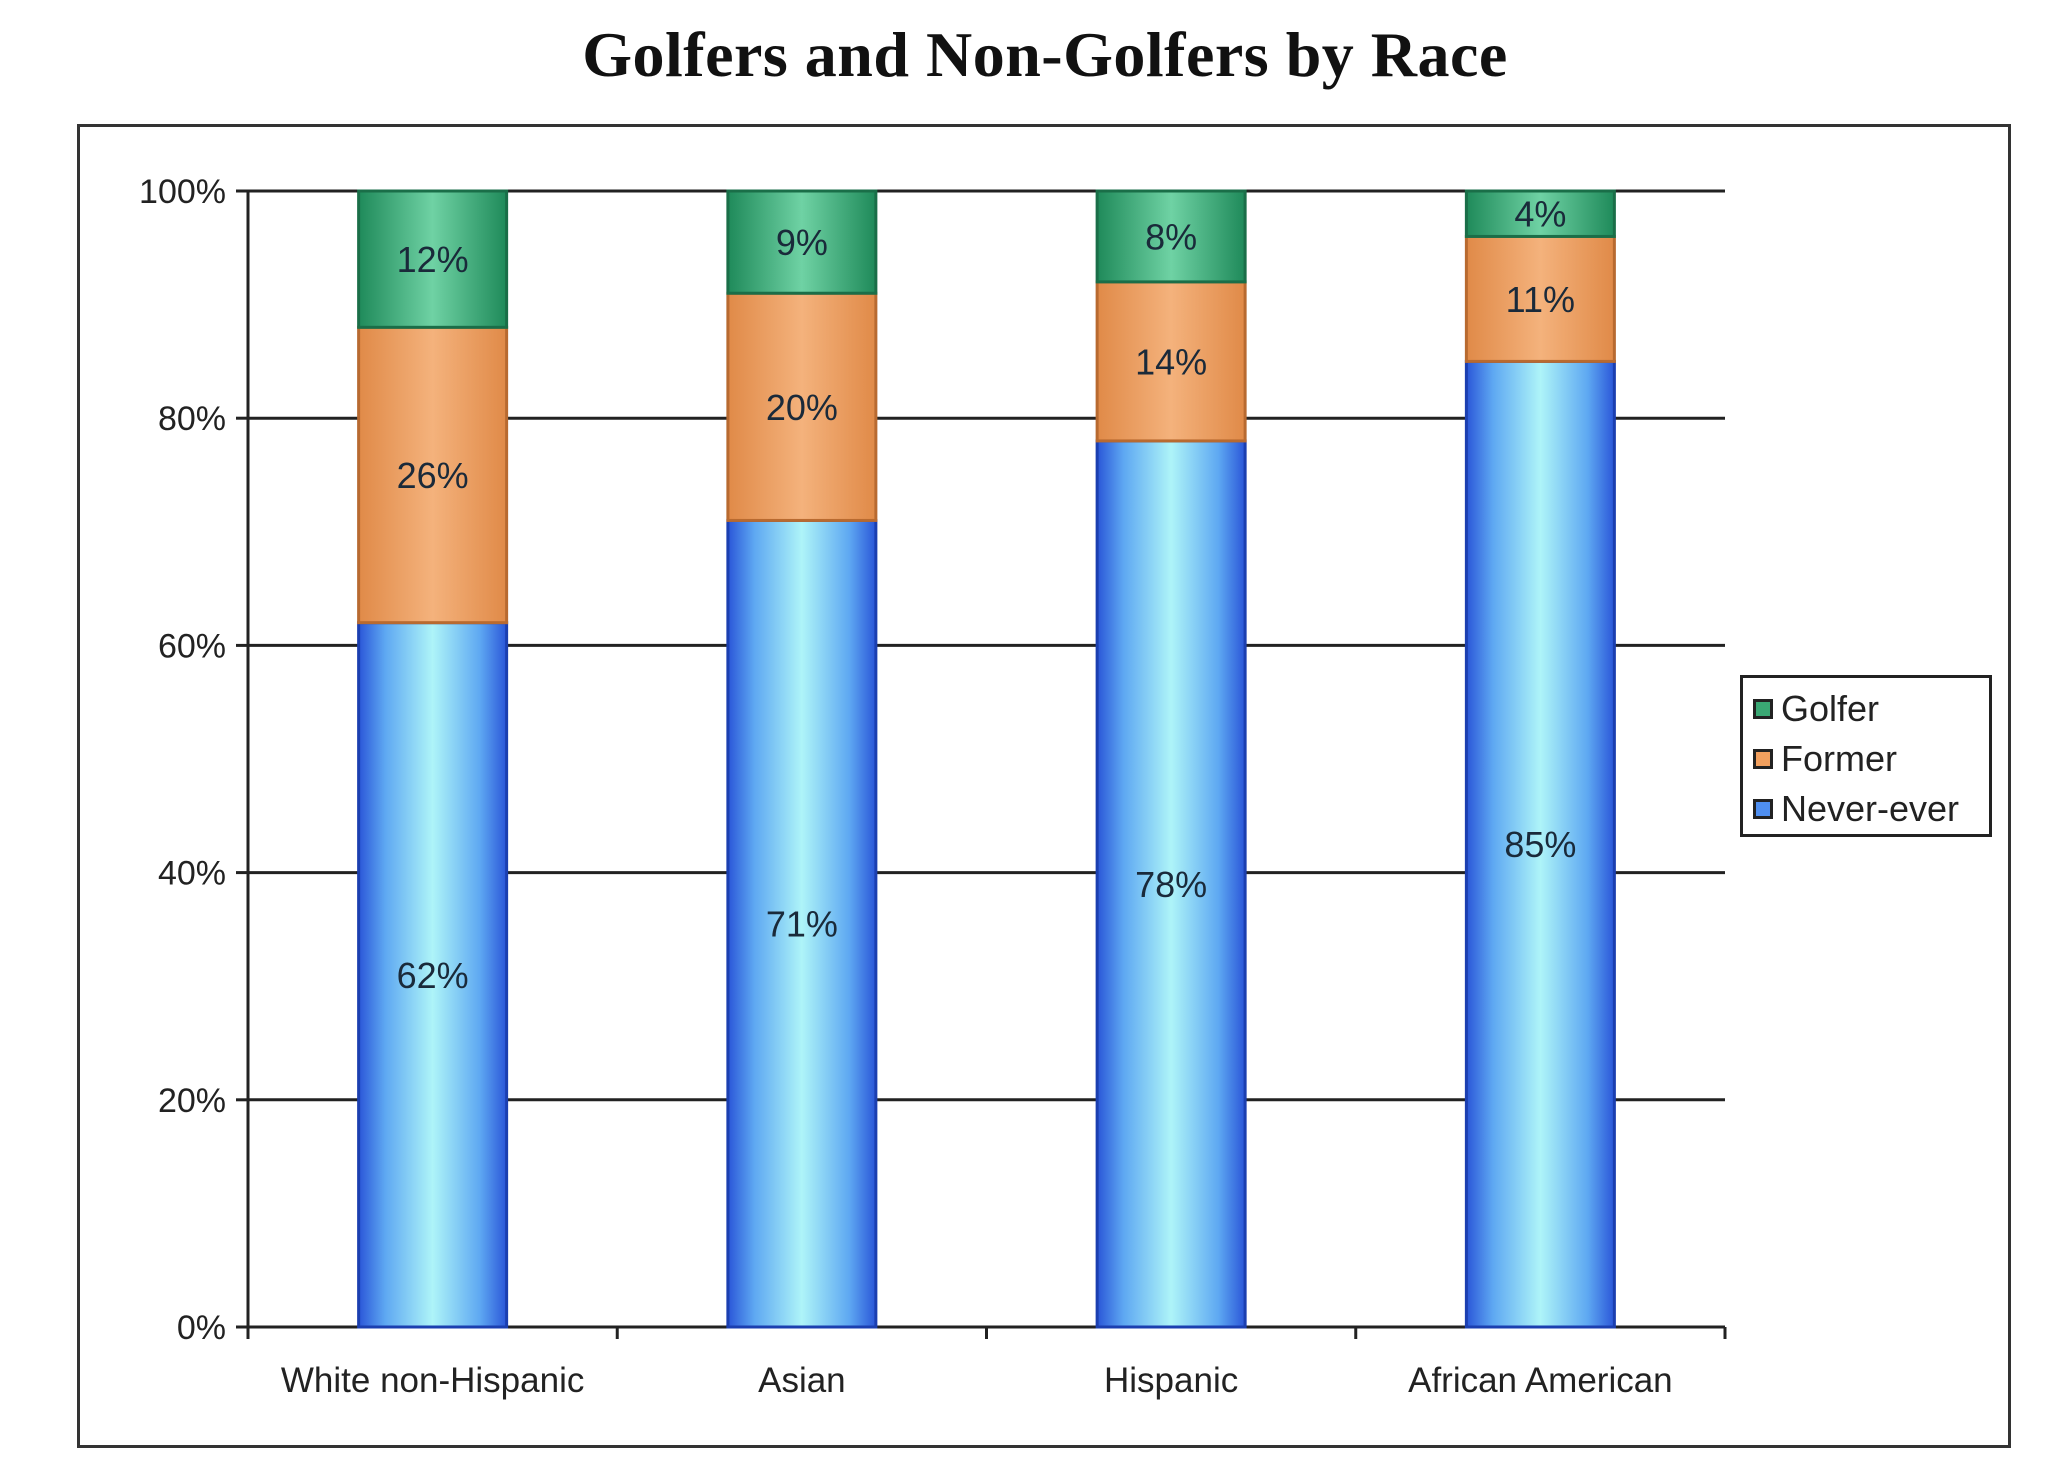 This screenshot has height=1460, width=2048. I want to click on data-label: 78%, so click(1171, 884).